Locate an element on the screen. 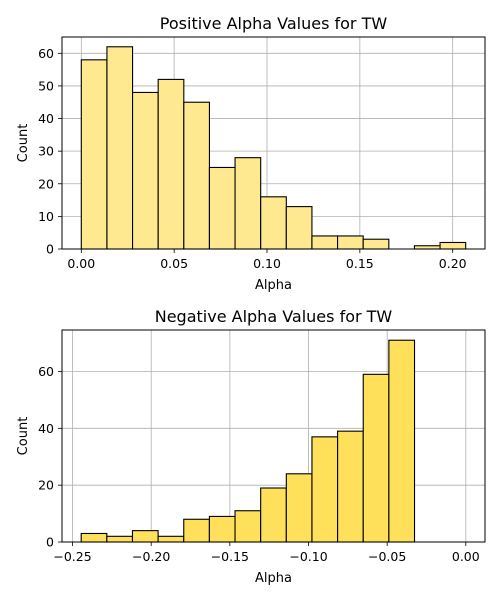 Image resolution: width=500 pixels, height=600 pixels. x-tick-label: 0.10 is located at coordinates (267, 263).